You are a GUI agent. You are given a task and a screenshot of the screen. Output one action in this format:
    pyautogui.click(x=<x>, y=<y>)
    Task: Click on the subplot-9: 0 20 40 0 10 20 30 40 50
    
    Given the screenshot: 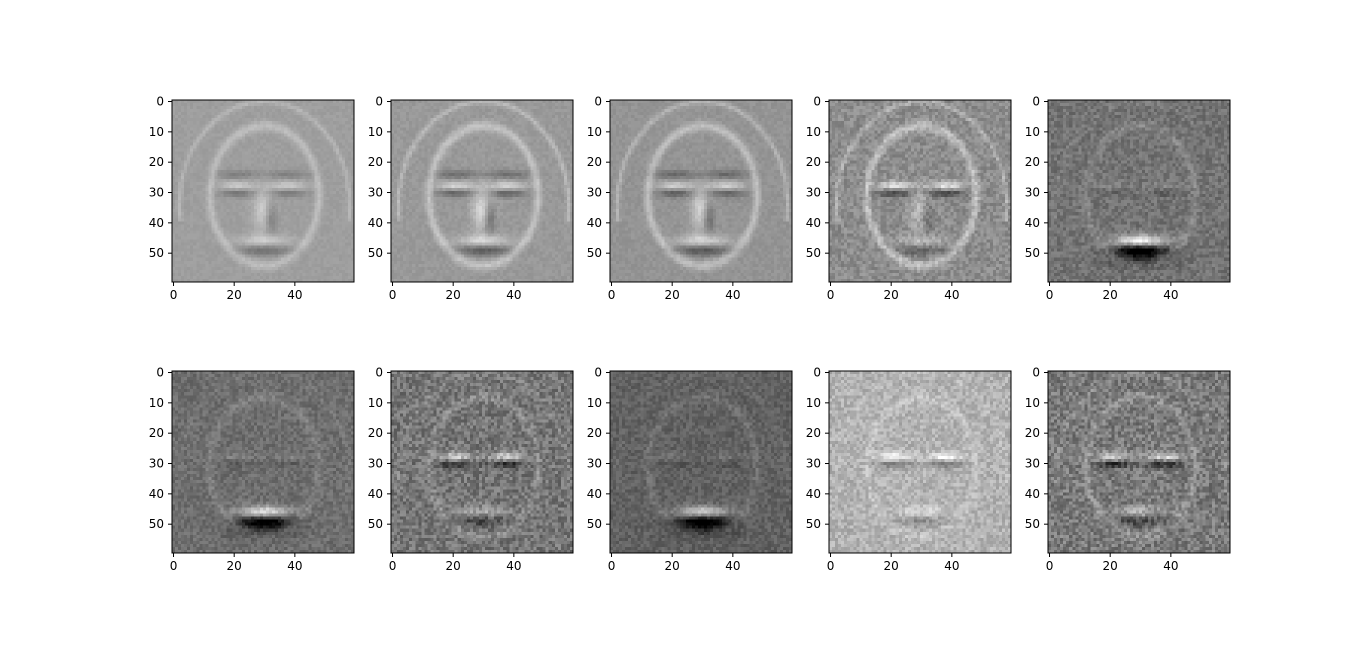 What is the action you would take?
    pyautogui.click(x=909, y=469)
    